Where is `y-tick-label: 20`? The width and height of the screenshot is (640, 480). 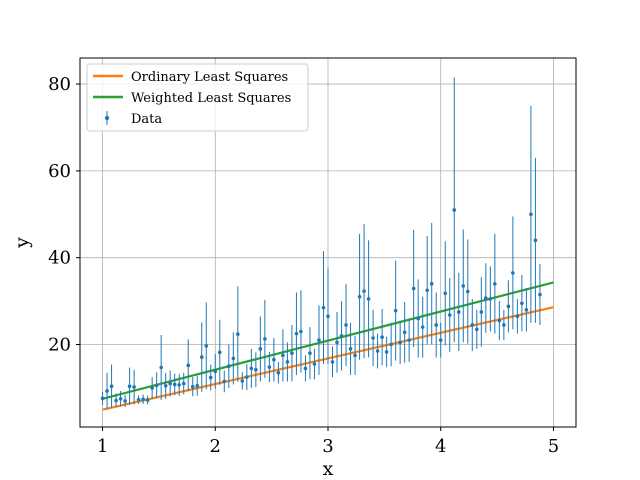
y-tick-label: 20 is located at coordinates (59, 345).